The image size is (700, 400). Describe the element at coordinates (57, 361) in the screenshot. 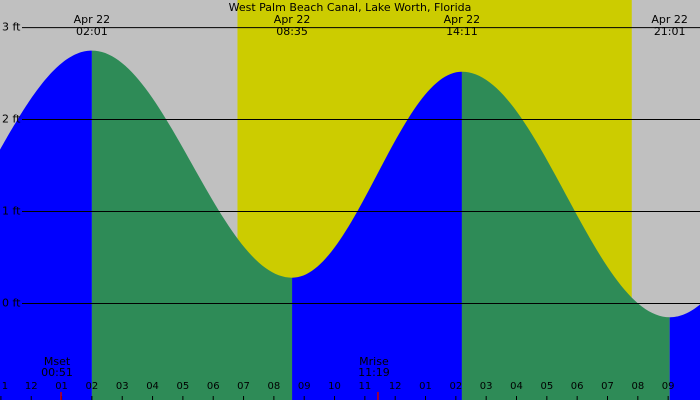

I see `moon-event-label: Mset` at that location.